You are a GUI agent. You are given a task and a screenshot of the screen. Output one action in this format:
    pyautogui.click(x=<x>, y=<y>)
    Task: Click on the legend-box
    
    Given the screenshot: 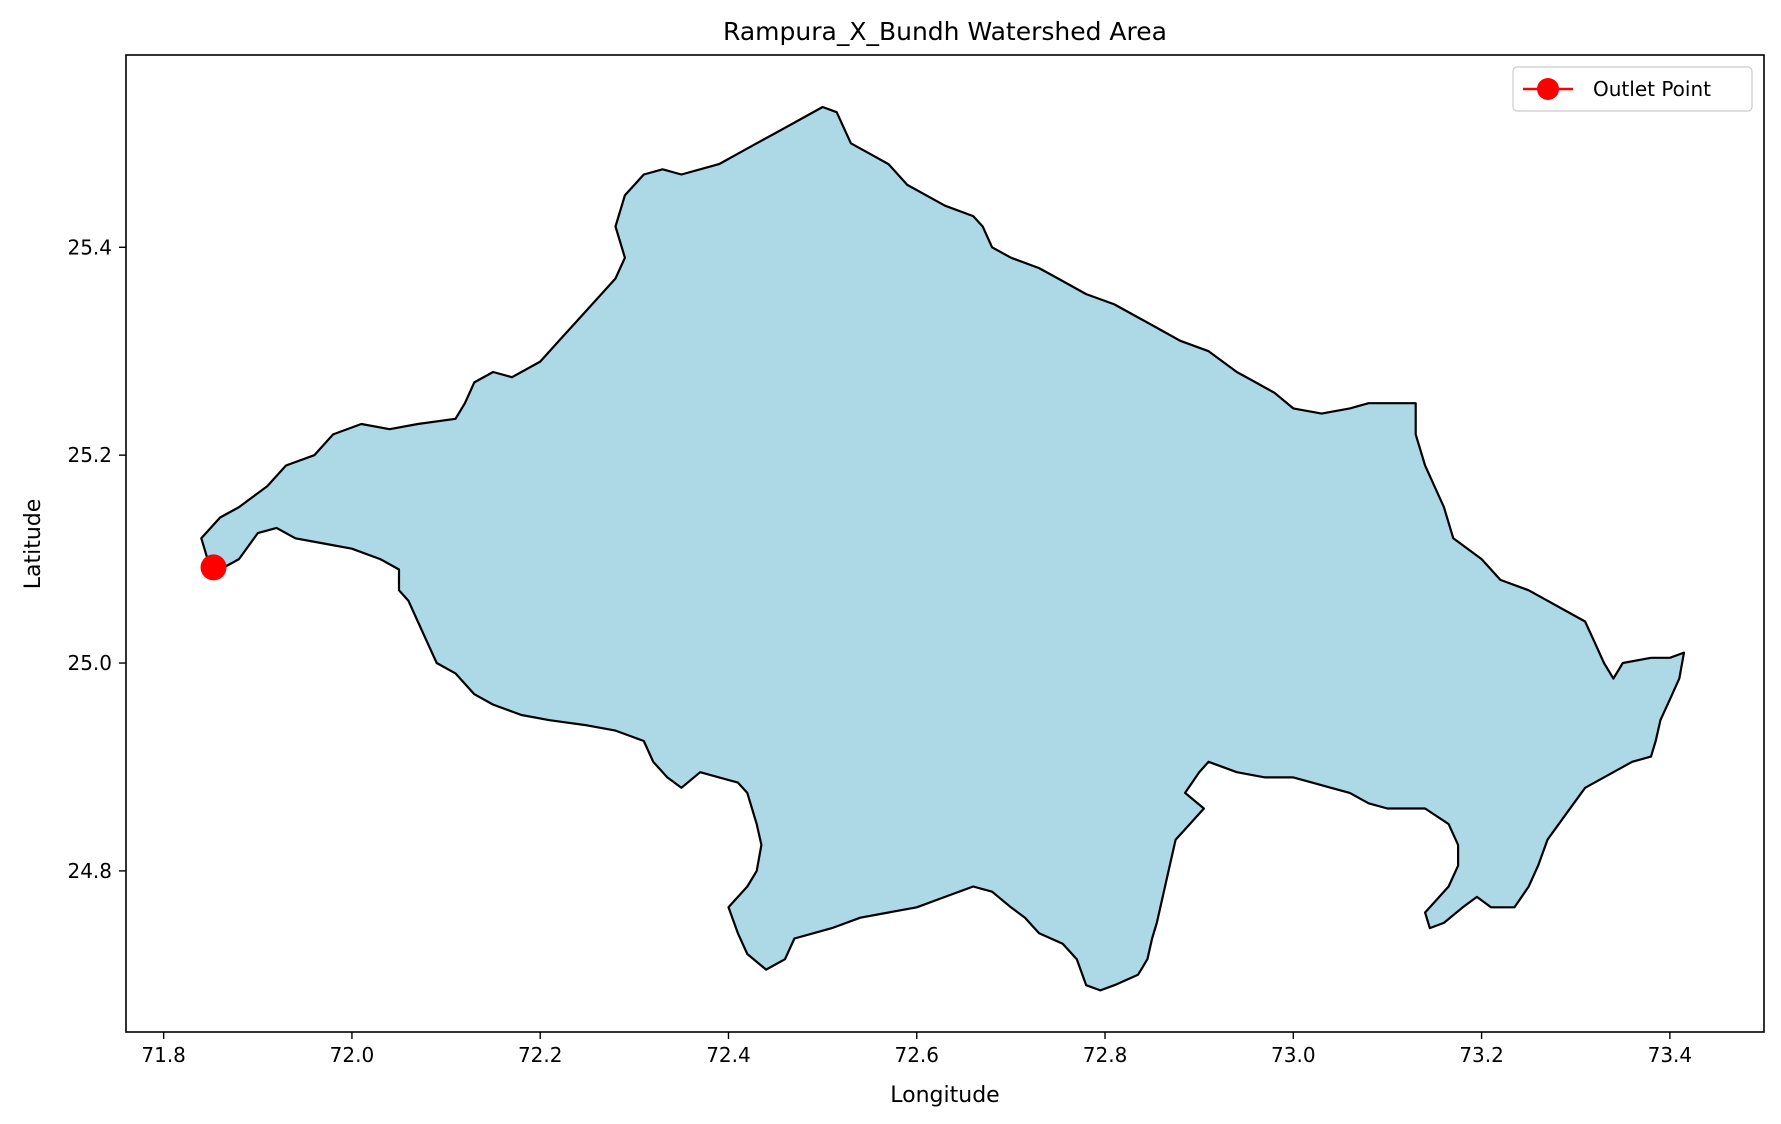 What is the action you would take?
    pyautogui.click(x=1632, y=89)
    